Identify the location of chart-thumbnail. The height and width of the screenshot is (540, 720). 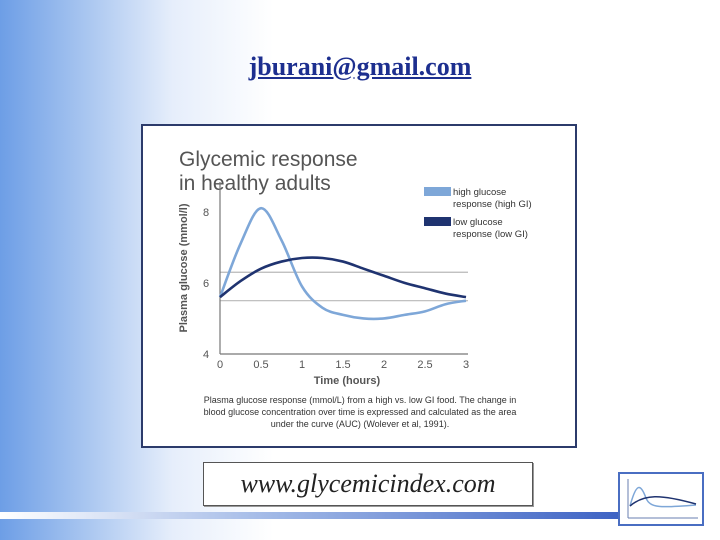
(661, 499).